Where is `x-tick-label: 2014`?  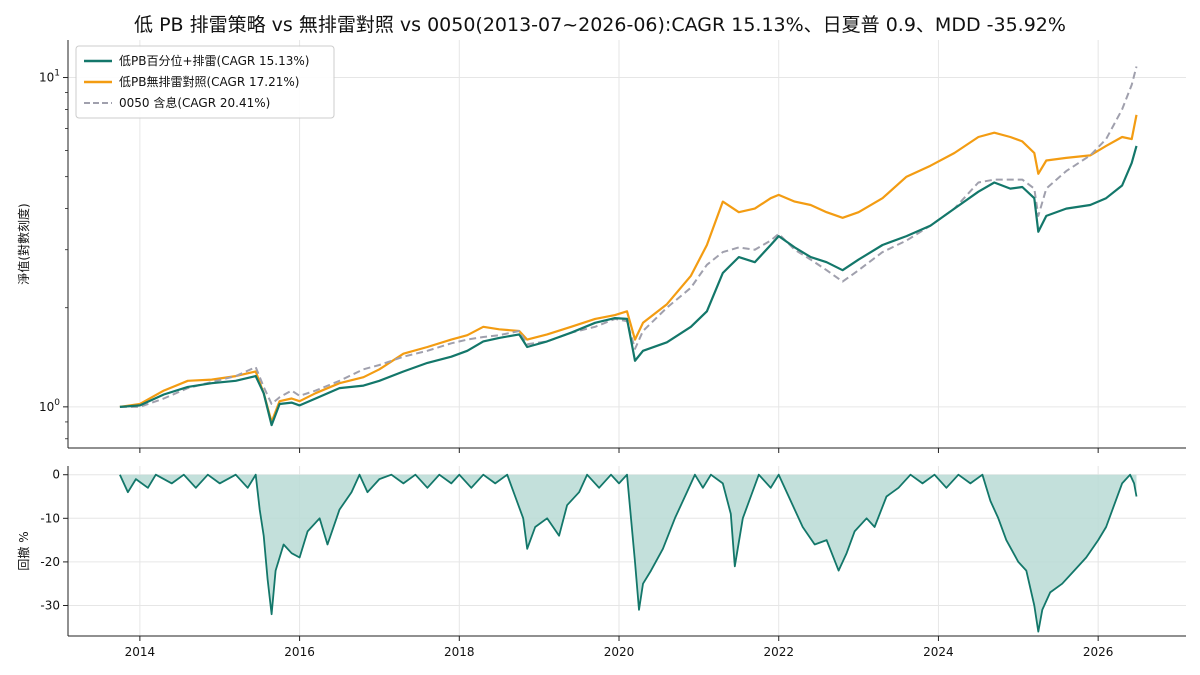 x-tick-label: 2014 is located at coordinates (140, 652).